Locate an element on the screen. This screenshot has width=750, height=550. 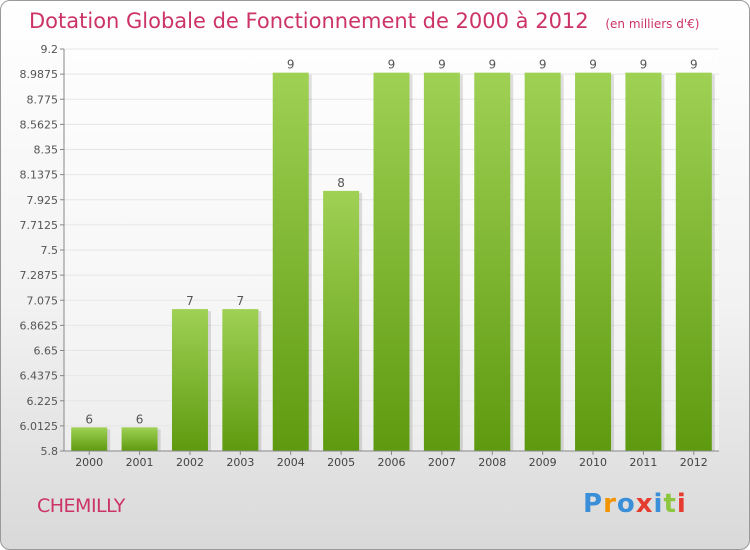
place-name: CHEMILLY is located at coordinates (81, 506).